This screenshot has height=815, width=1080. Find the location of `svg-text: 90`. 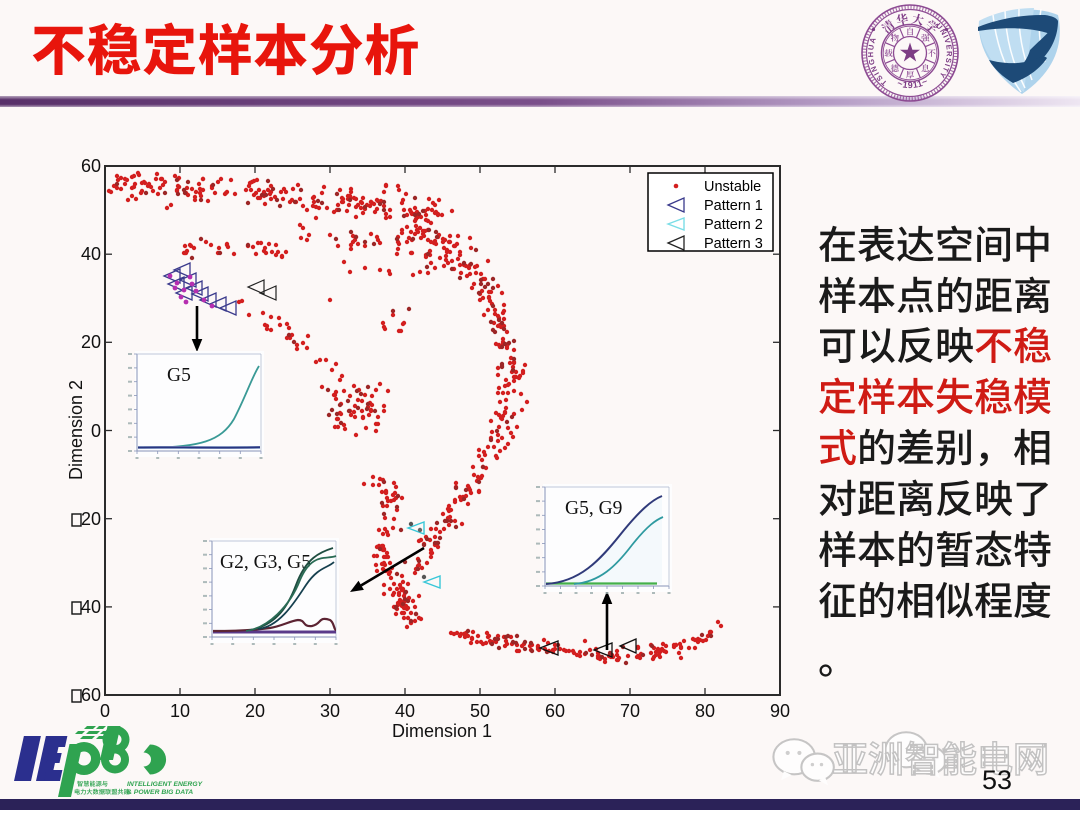

svg-text: 90 is located at coordinates (780, 711).